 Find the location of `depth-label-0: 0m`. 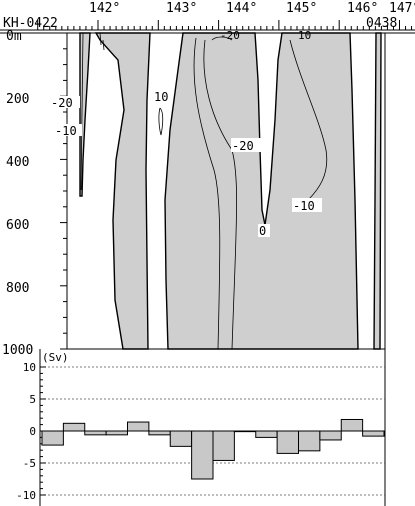

depth-label-0: 0m is located at coordinates (14, 36).